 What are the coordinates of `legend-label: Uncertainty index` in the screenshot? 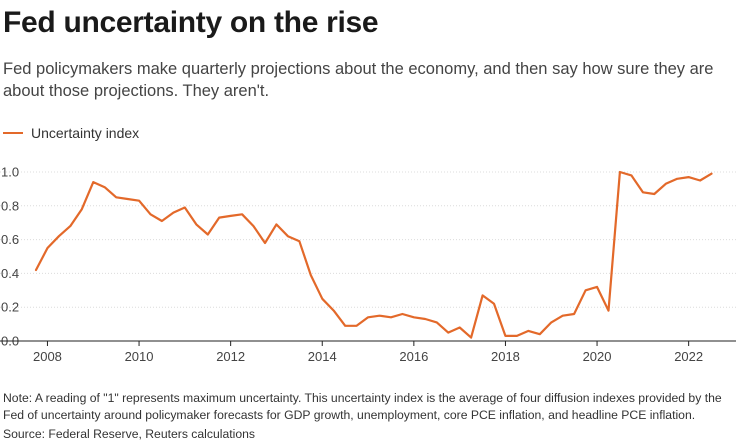 It's located at (85, 133).